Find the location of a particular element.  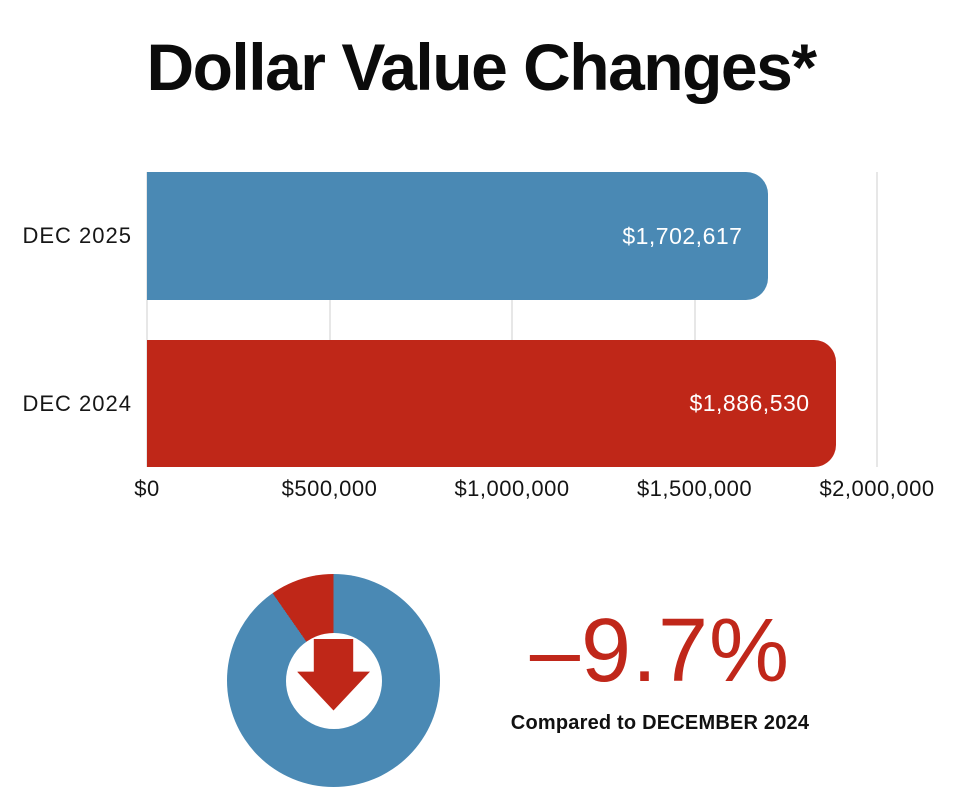

bar-label-dec-2025: DEC 2025 is located at coordinates (77, 235).